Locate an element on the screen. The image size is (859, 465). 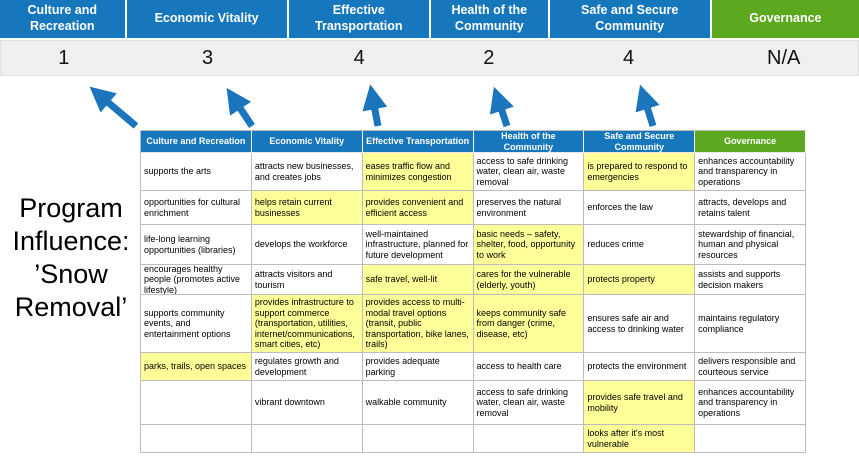
matrix-cell: provides adequate parking is located at coordinates (418, 367).